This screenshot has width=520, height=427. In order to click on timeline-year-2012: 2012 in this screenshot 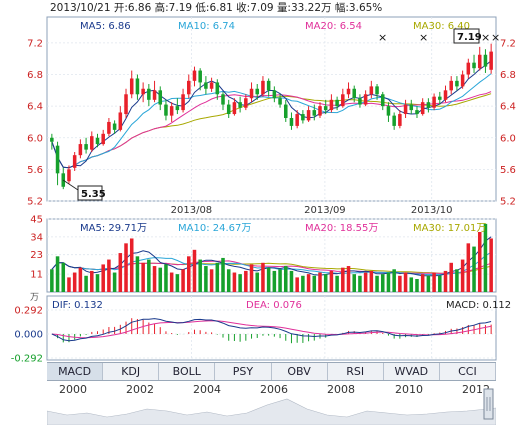, I will do `click(476, 389)`.